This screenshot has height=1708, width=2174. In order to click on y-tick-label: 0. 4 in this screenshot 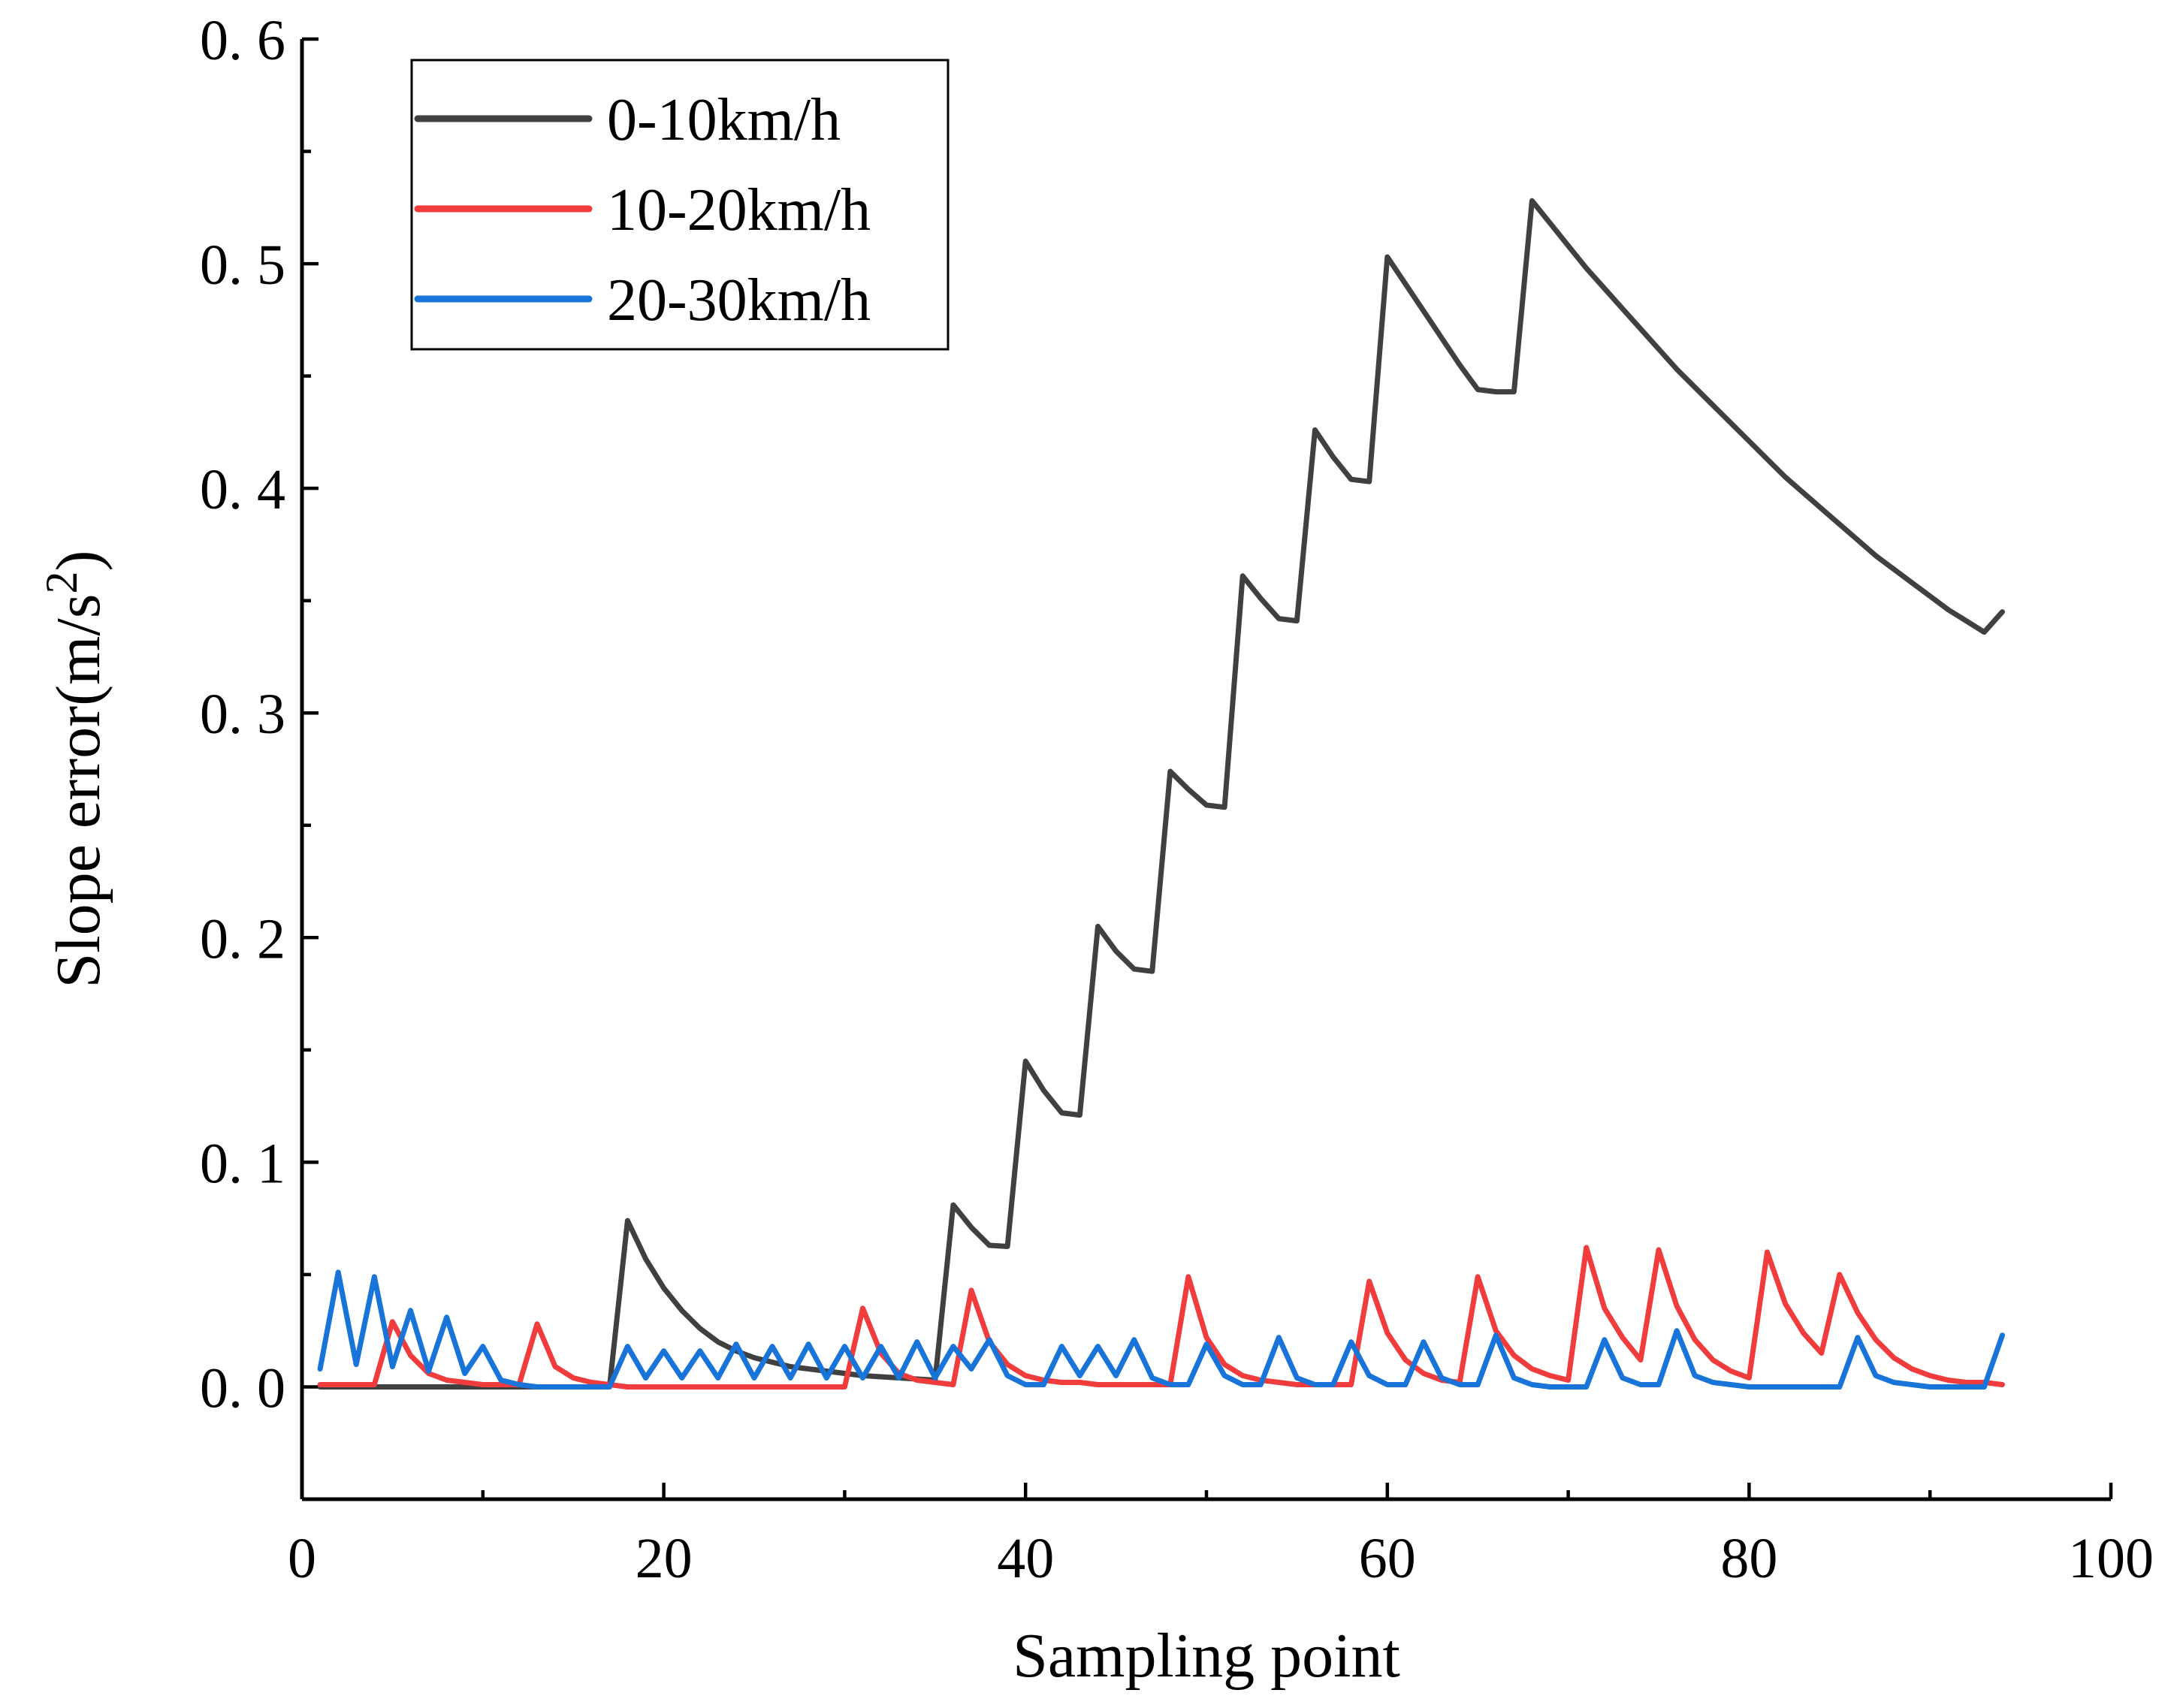, I will do `click(242, 489)`.